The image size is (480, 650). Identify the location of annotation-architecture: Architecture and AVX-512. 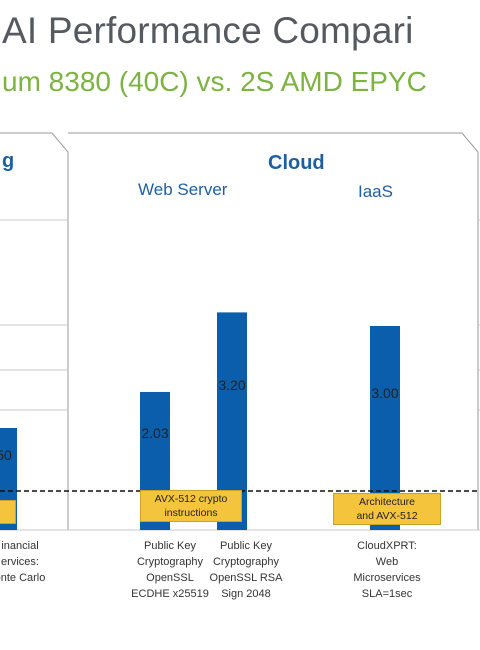
(387, 509).